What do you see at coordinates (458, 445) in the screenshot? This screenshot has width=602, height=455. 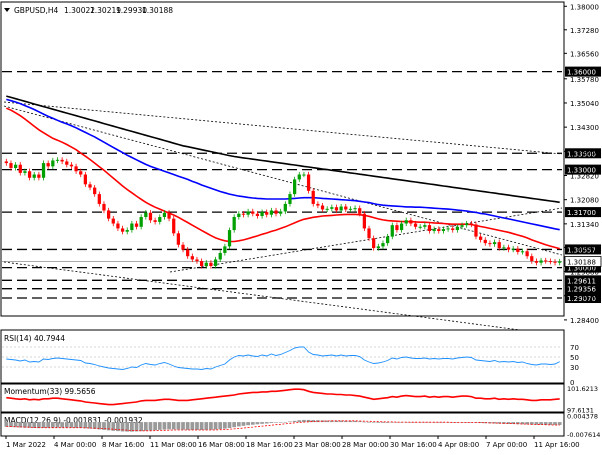 I see `time-axis-label: 4 Apr 08:00` at bounding box center [458, 445].